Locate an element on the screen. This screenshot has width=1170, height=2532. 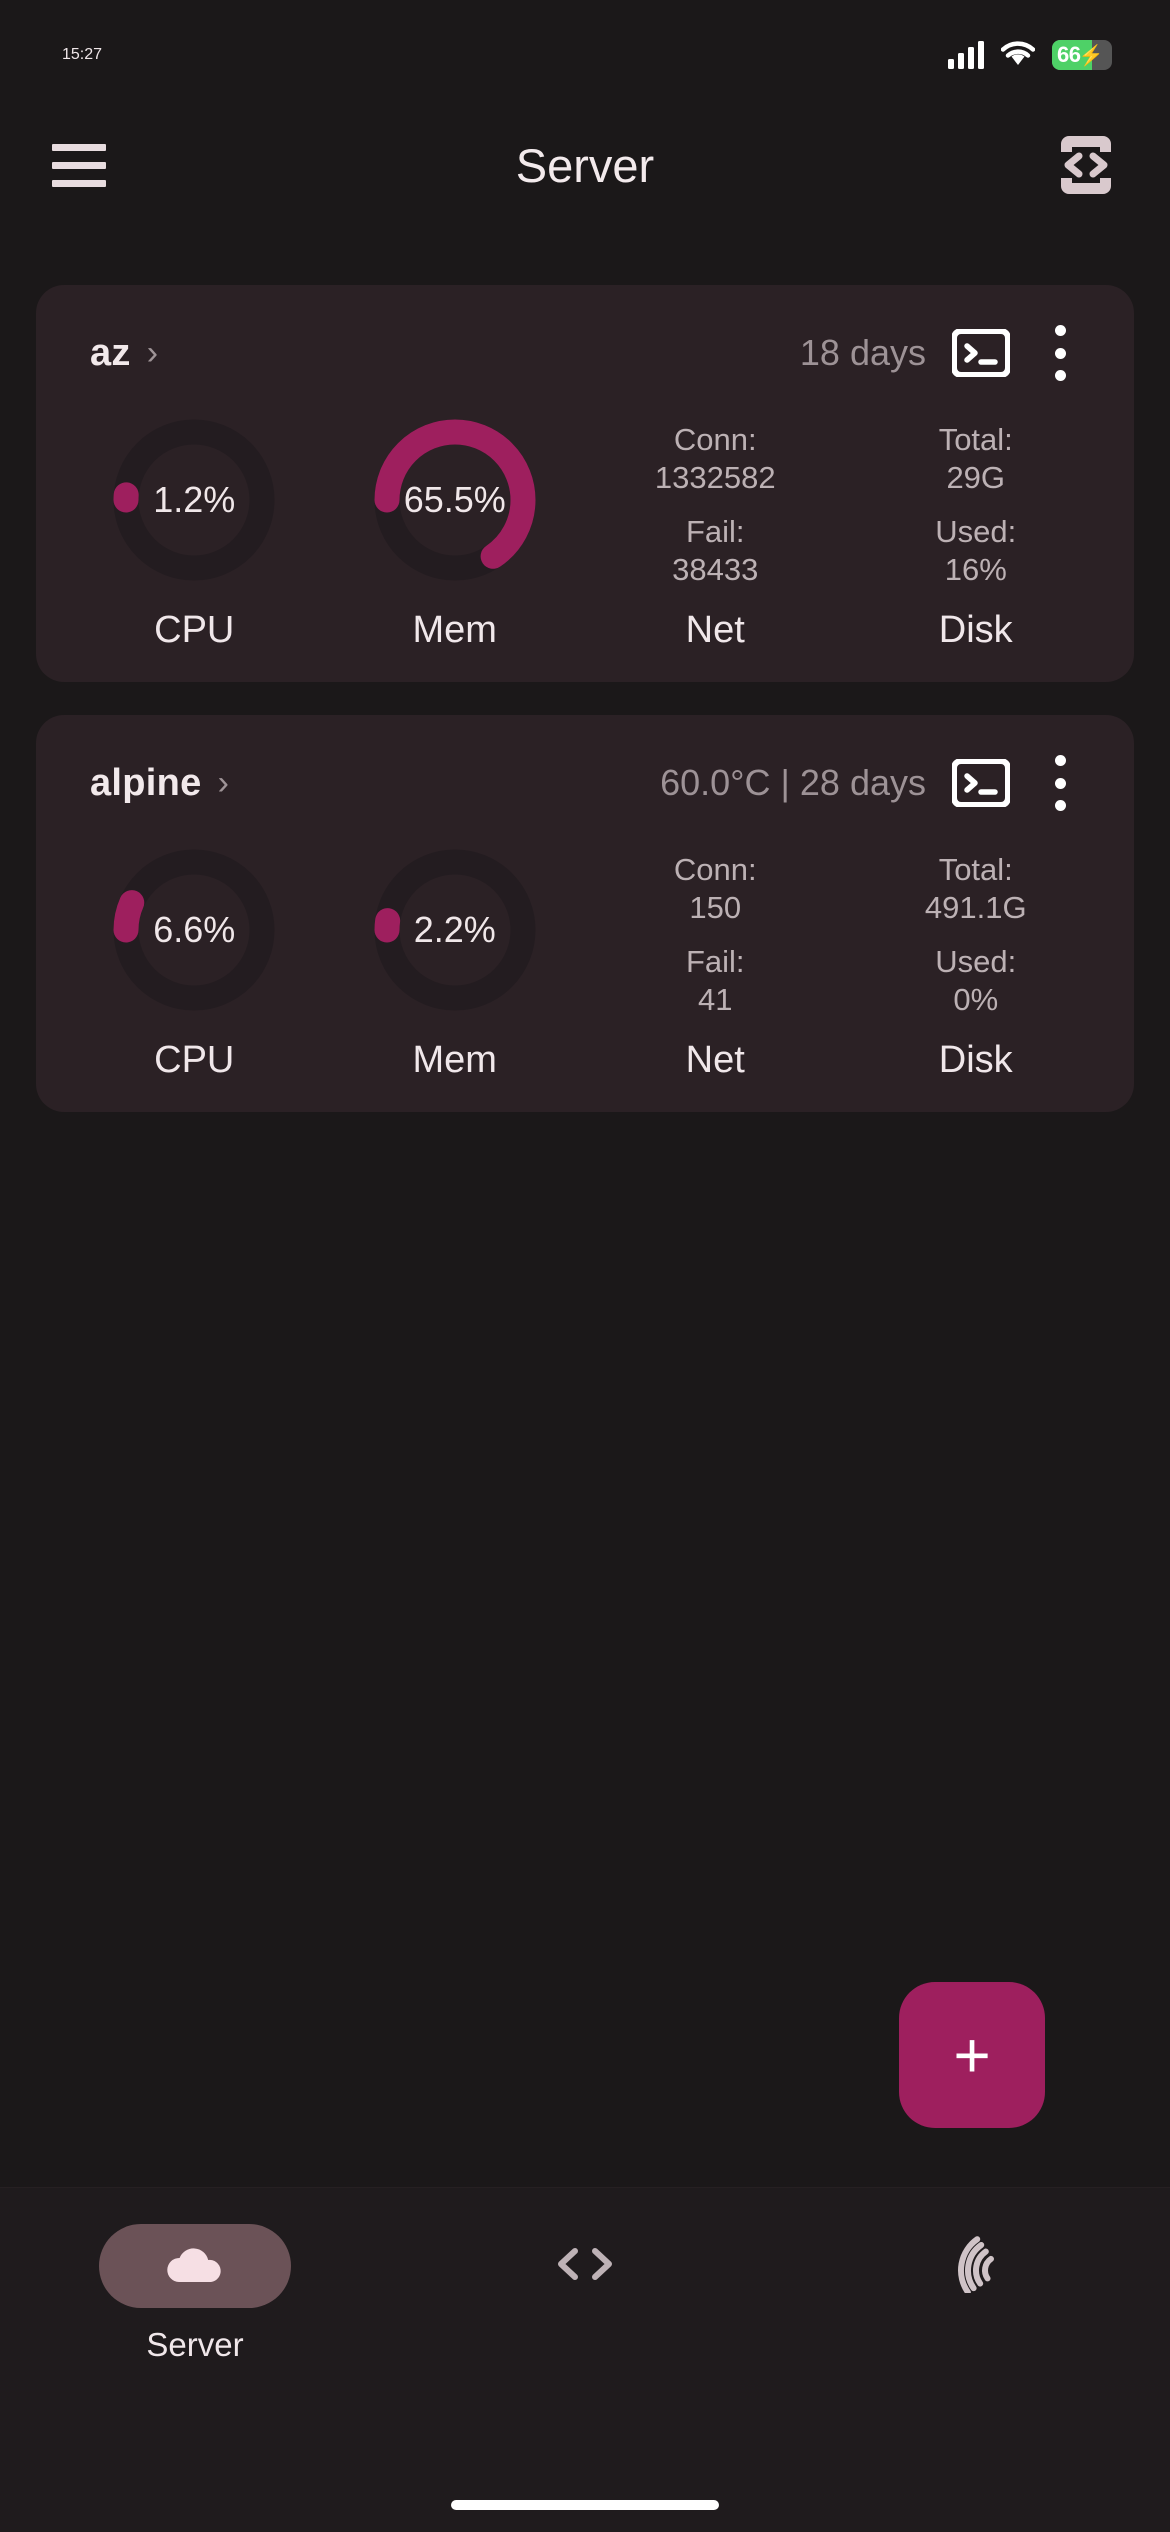
phone-code-icon is located at coordinates (1086, 165).